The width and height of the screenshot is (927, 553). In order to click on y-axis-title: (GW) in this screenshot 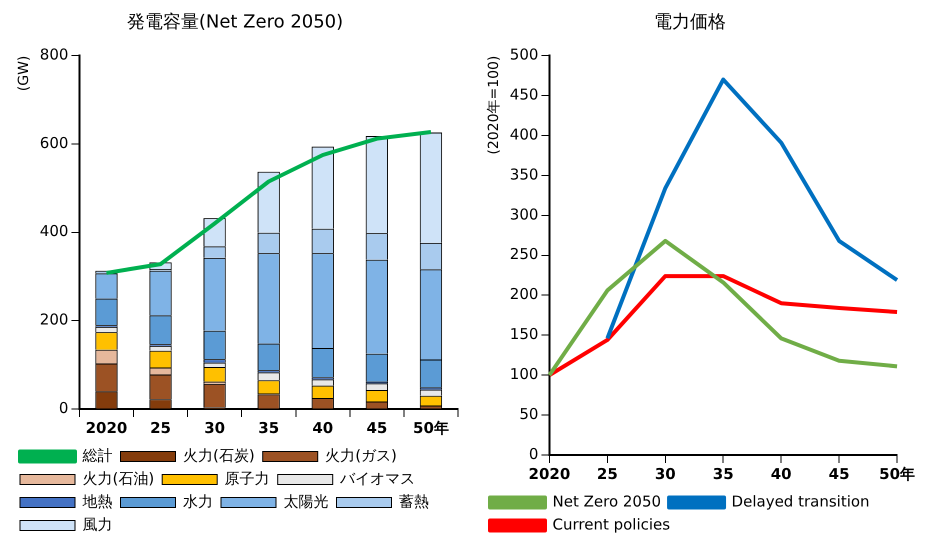, I will do `click(24, 74)`.